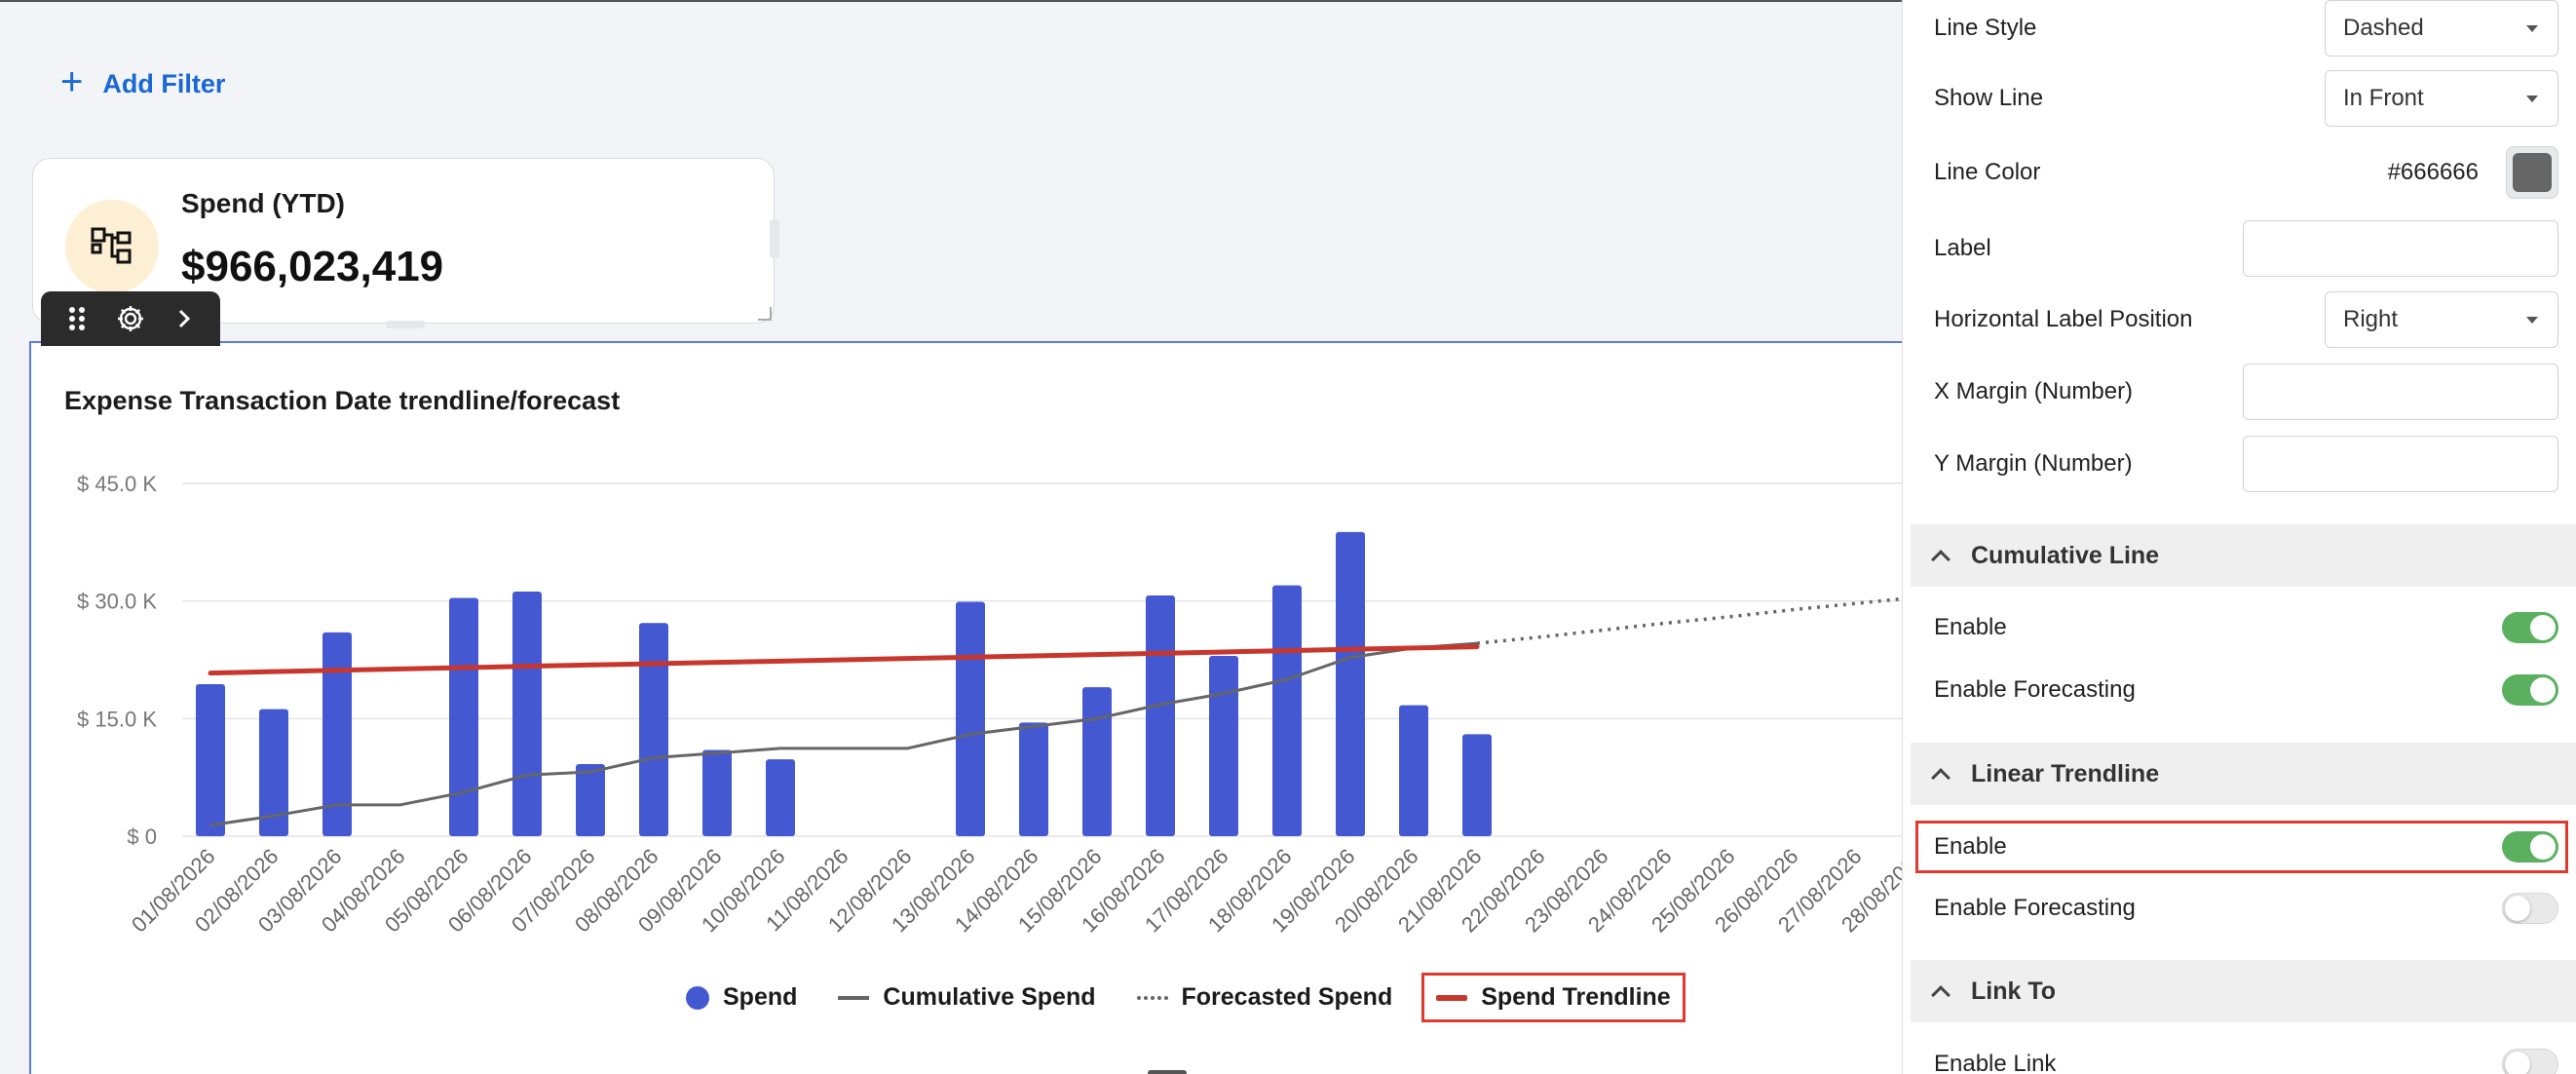 The image size is (2576, 1074). I want to click on legend-swatch-spend, so click(697, 997).